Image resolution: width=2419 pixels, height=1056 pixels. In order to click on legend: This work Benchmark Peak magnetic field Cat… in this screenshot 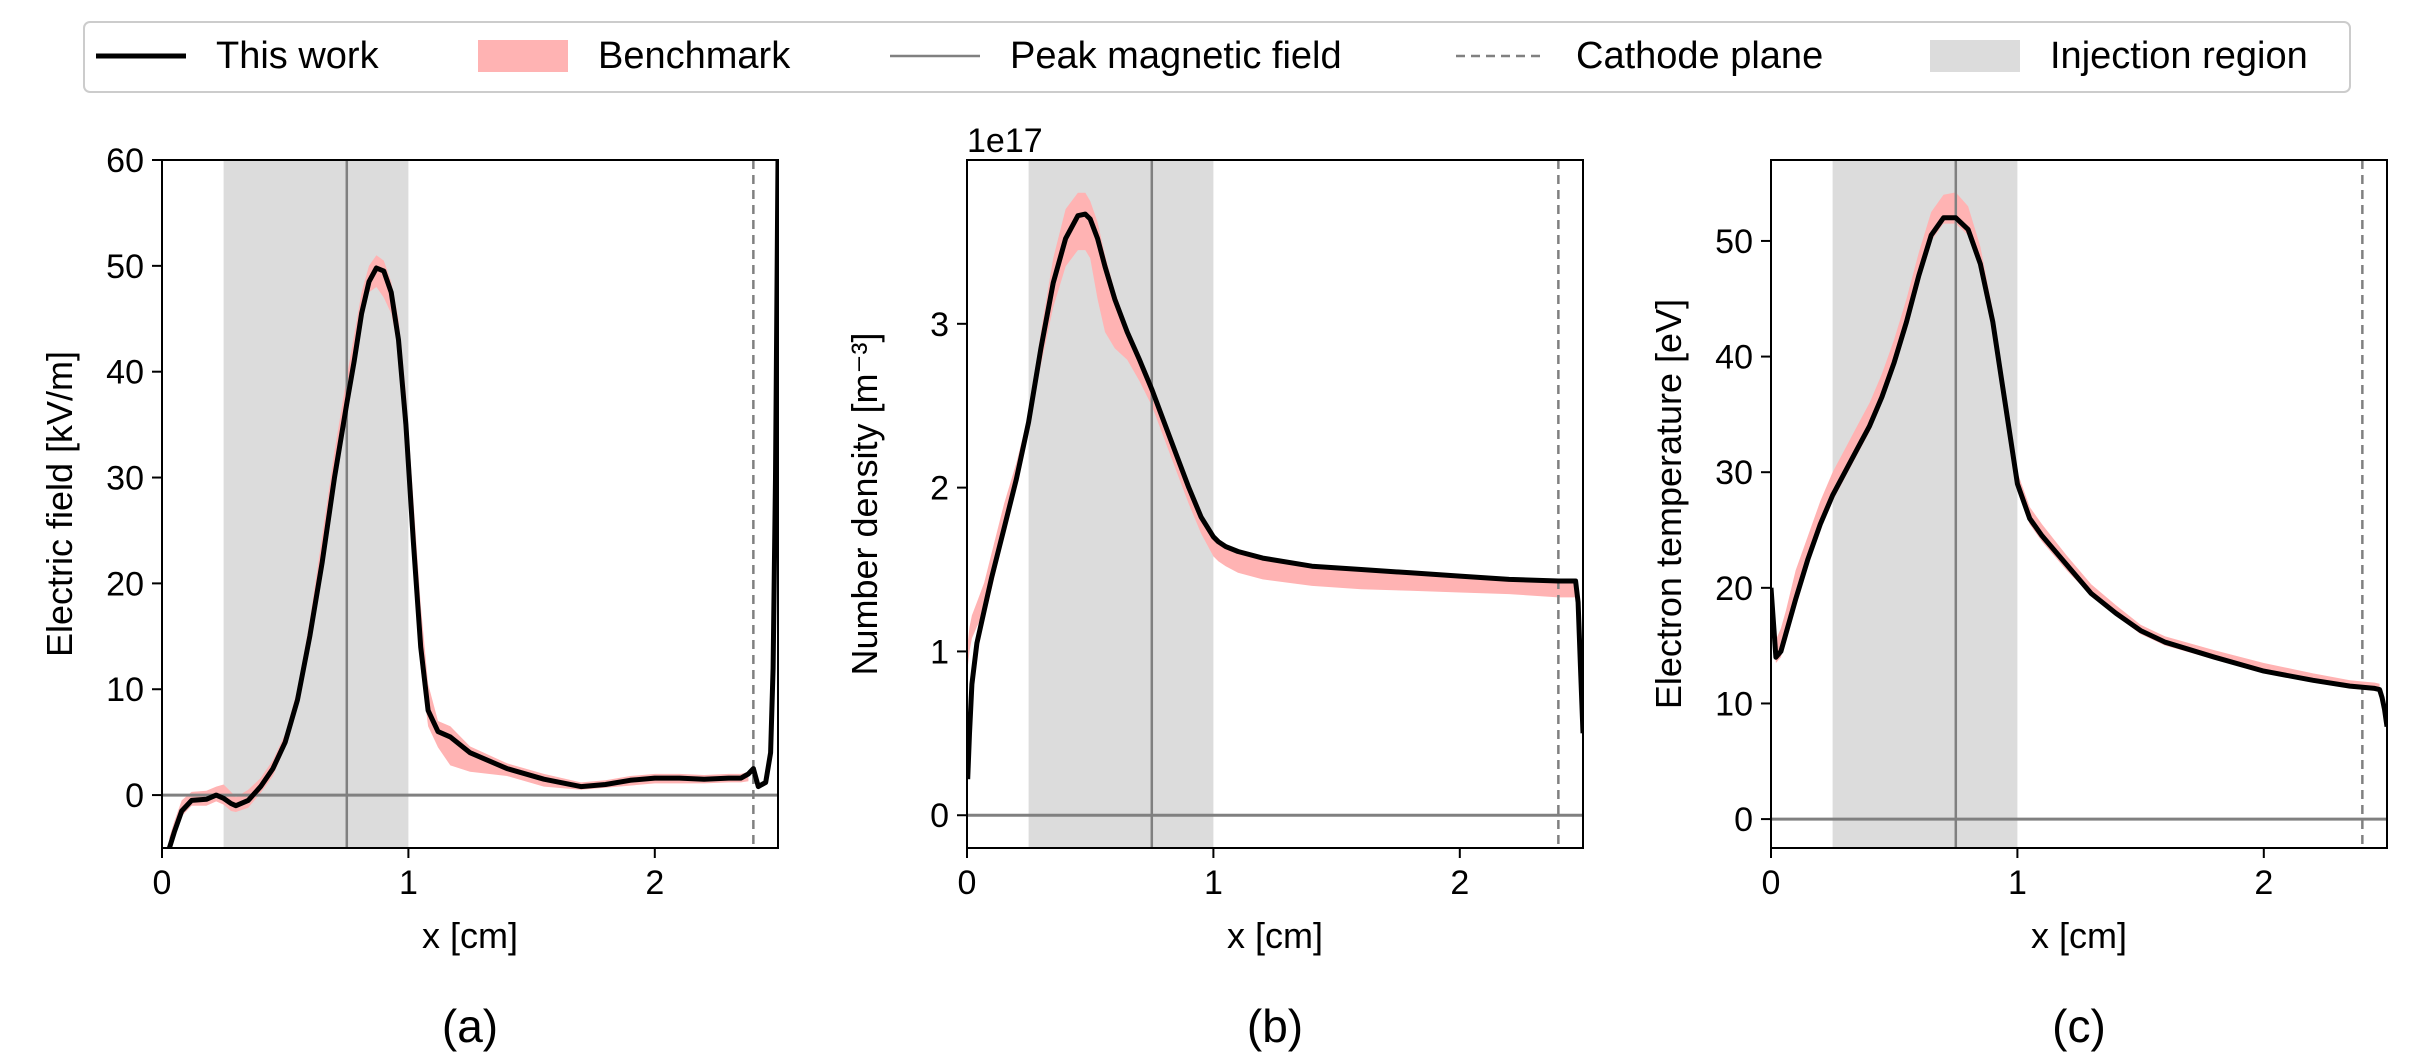, I will do `click(1217, 57)`.